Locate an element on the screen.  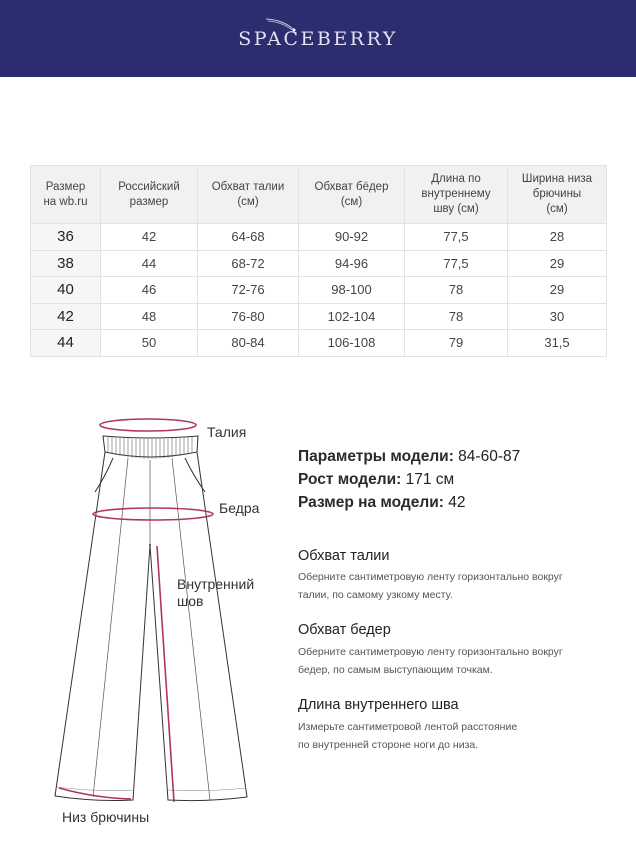
model-height: Рост модели: 171 см is located at coordinates (376, 479).